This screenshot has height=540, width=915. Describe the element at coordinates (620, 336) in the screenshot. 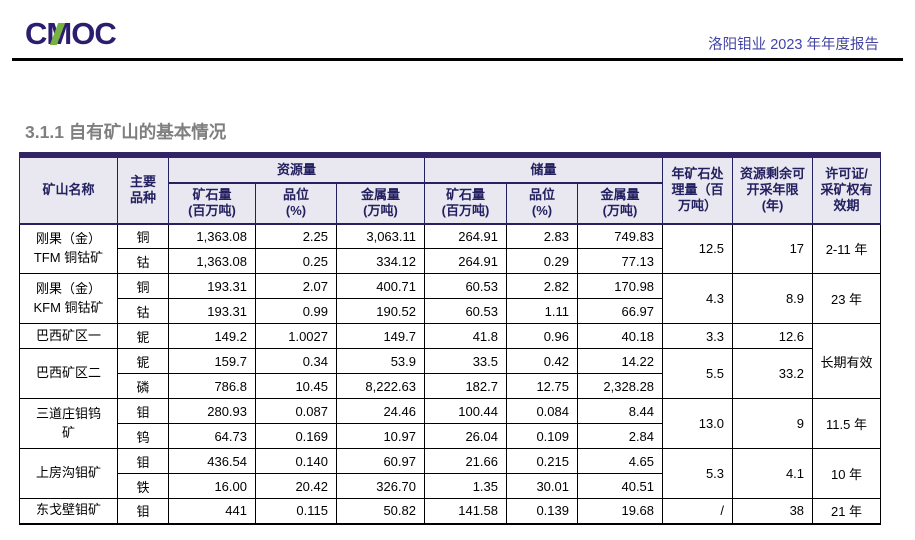

I see `cell-value: 40.18` at that location.